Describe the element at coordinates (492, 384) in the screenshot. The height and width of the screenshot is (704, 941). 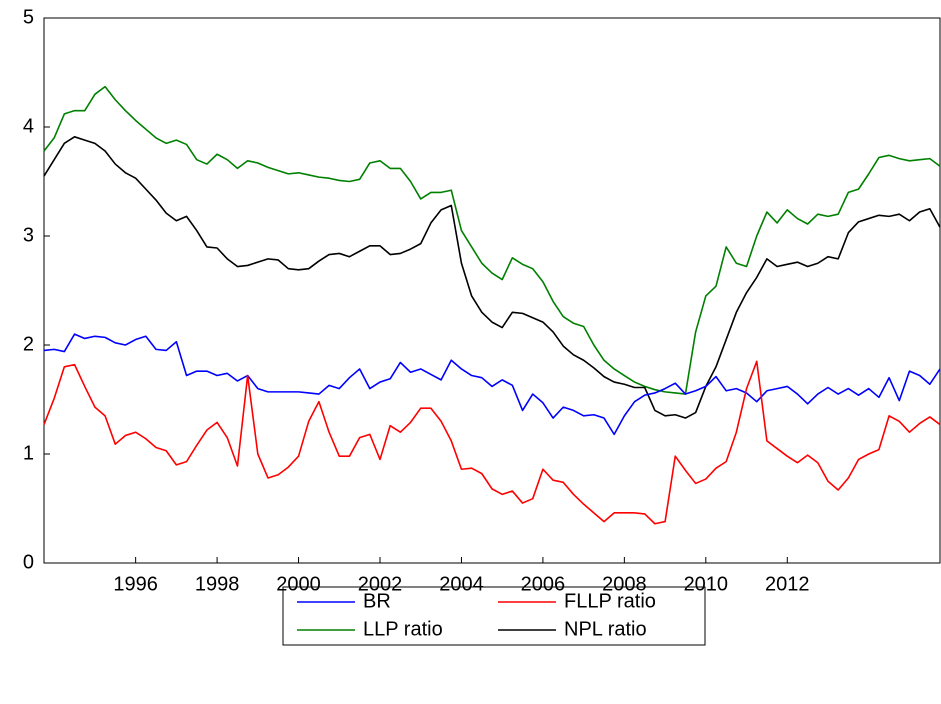
I see `series-line` at that location.